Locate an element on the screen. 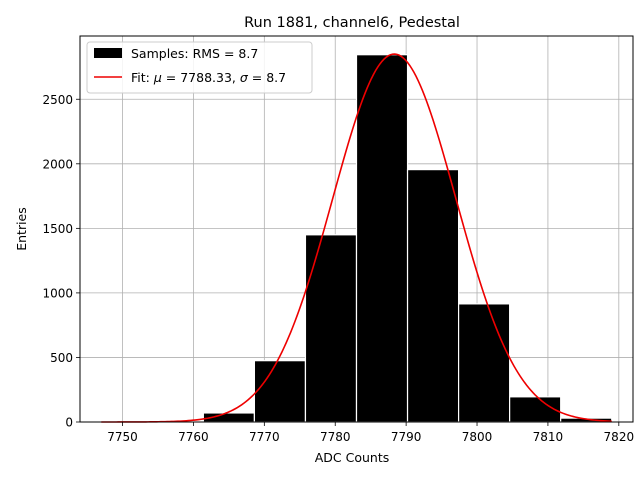 This screenshot has width=640, height=480. x-axis-ticks: 7750 7760 7770 7780 7790 7800 7810 7820 is located at coordinates (370, 433).